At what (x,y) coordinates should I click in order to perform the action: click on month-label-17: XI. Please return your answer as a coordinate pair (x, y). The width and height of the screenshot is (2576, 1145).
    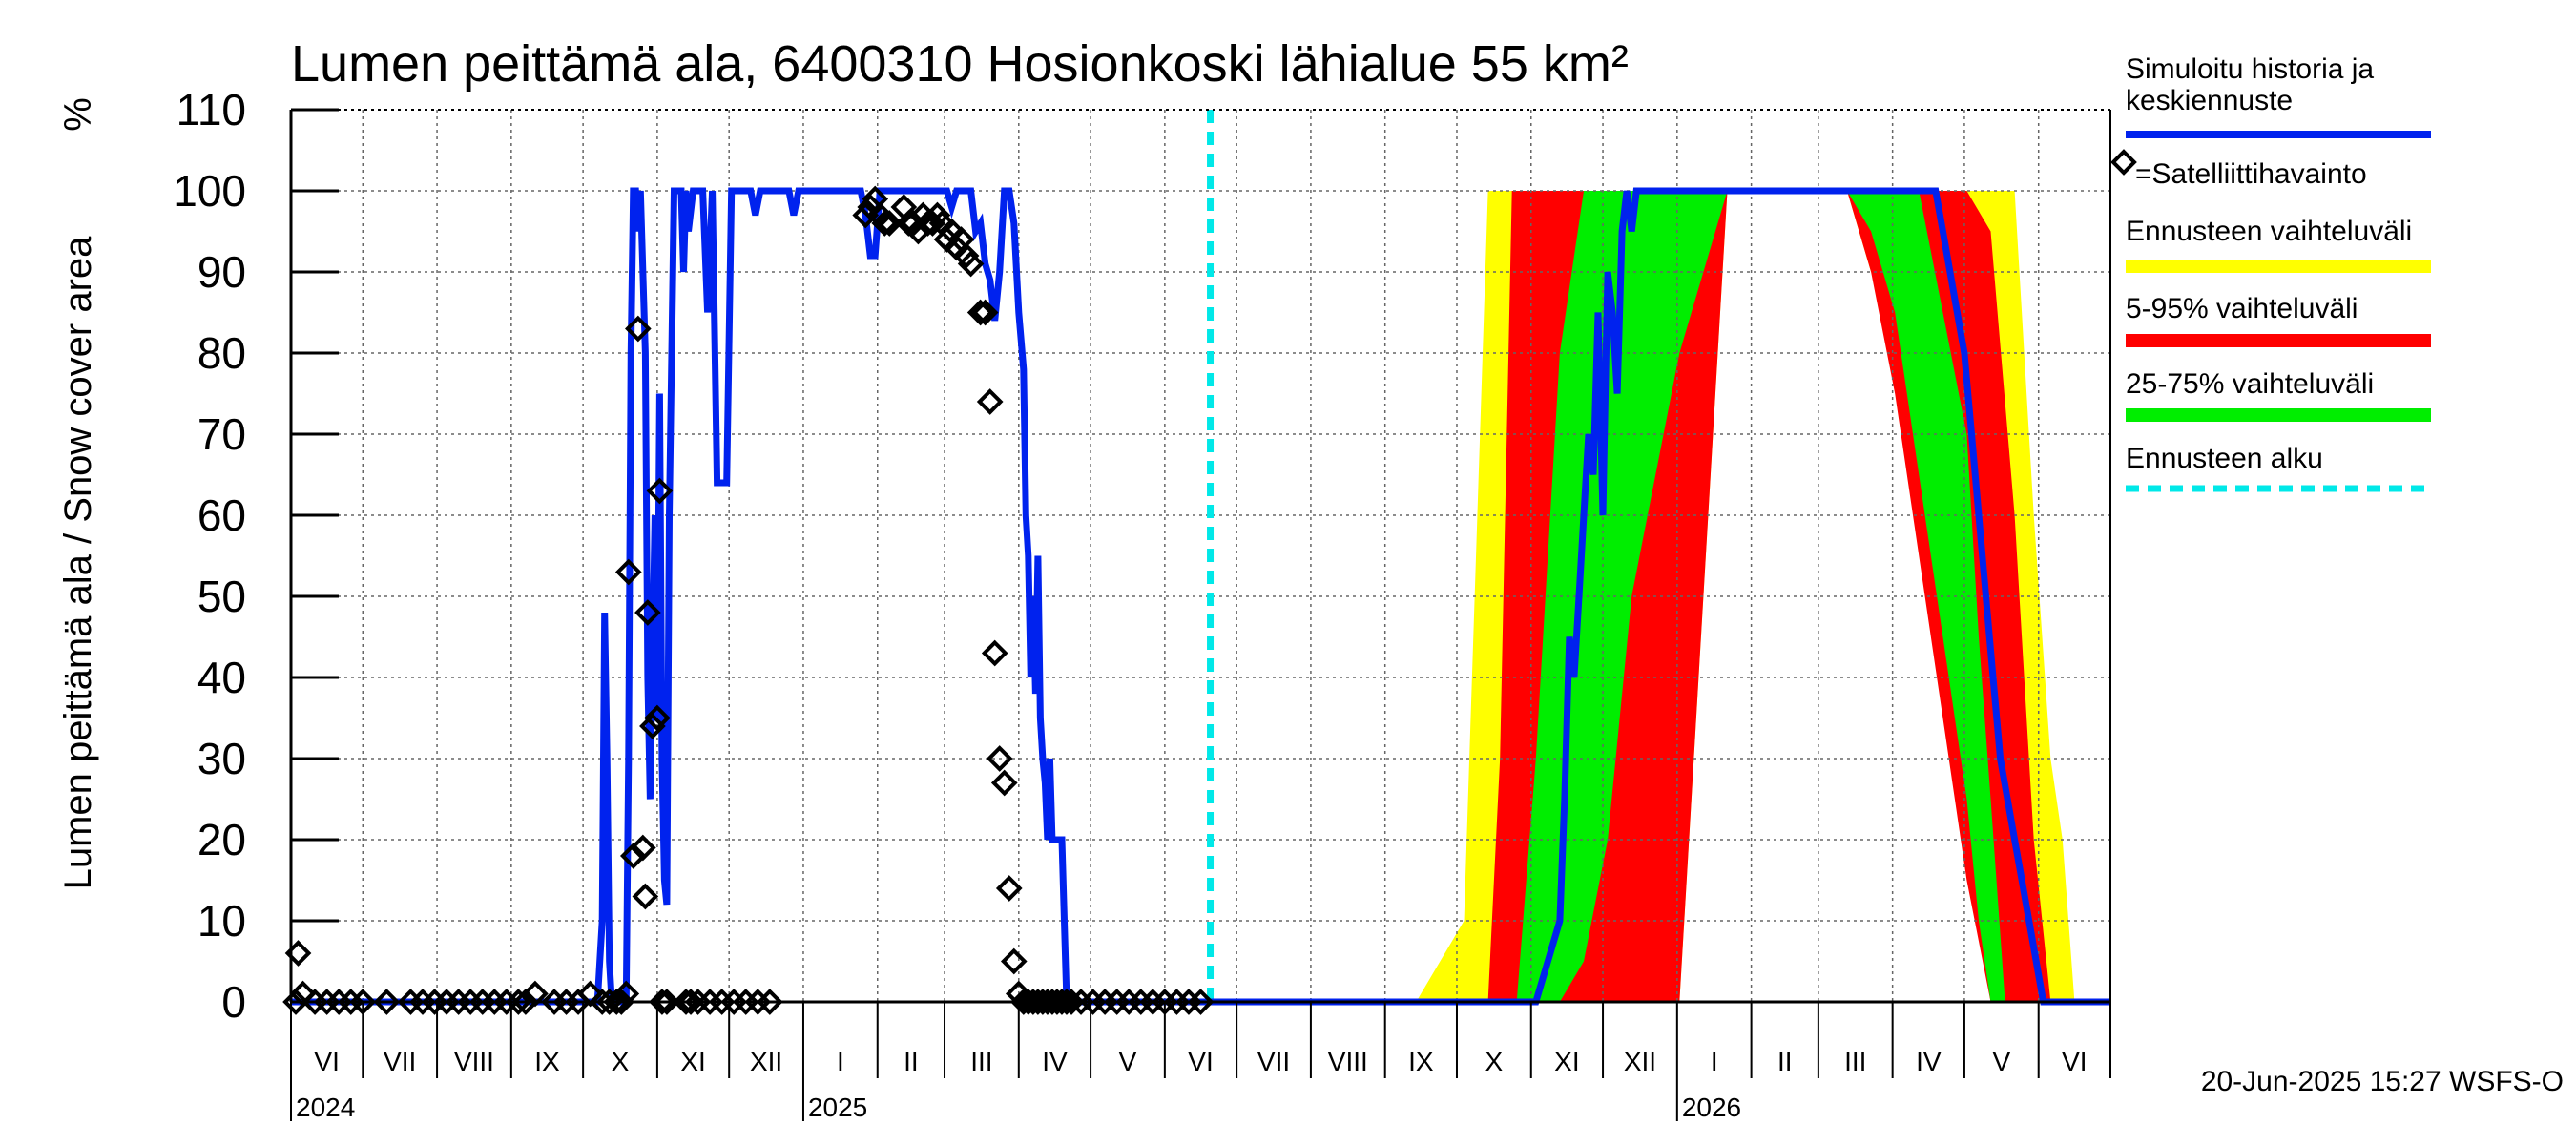
    Looking at the image, I should click on (1566, 1061).